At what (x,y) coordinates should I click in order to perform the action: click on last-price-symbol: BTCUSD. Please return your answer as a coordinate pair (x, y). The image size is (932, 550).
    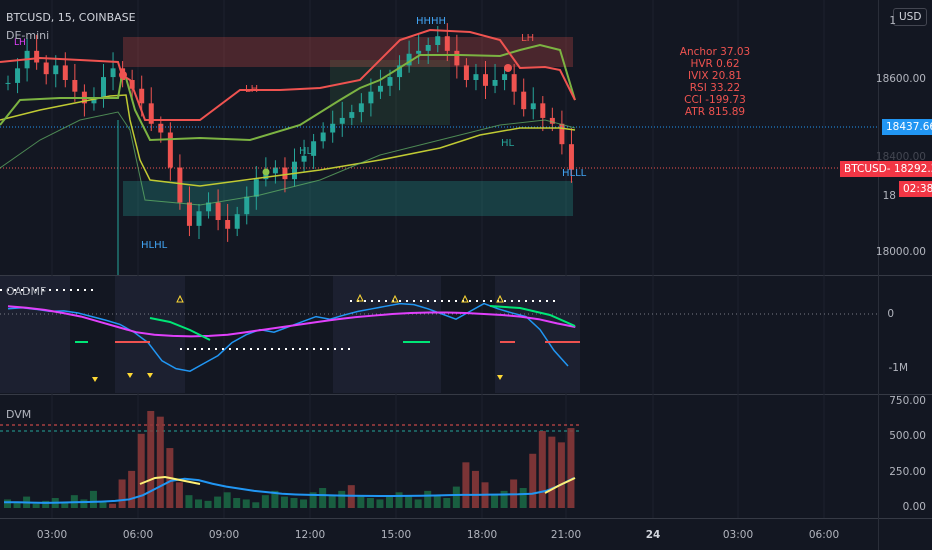
    Looking at the image, I should click on (865, 169).